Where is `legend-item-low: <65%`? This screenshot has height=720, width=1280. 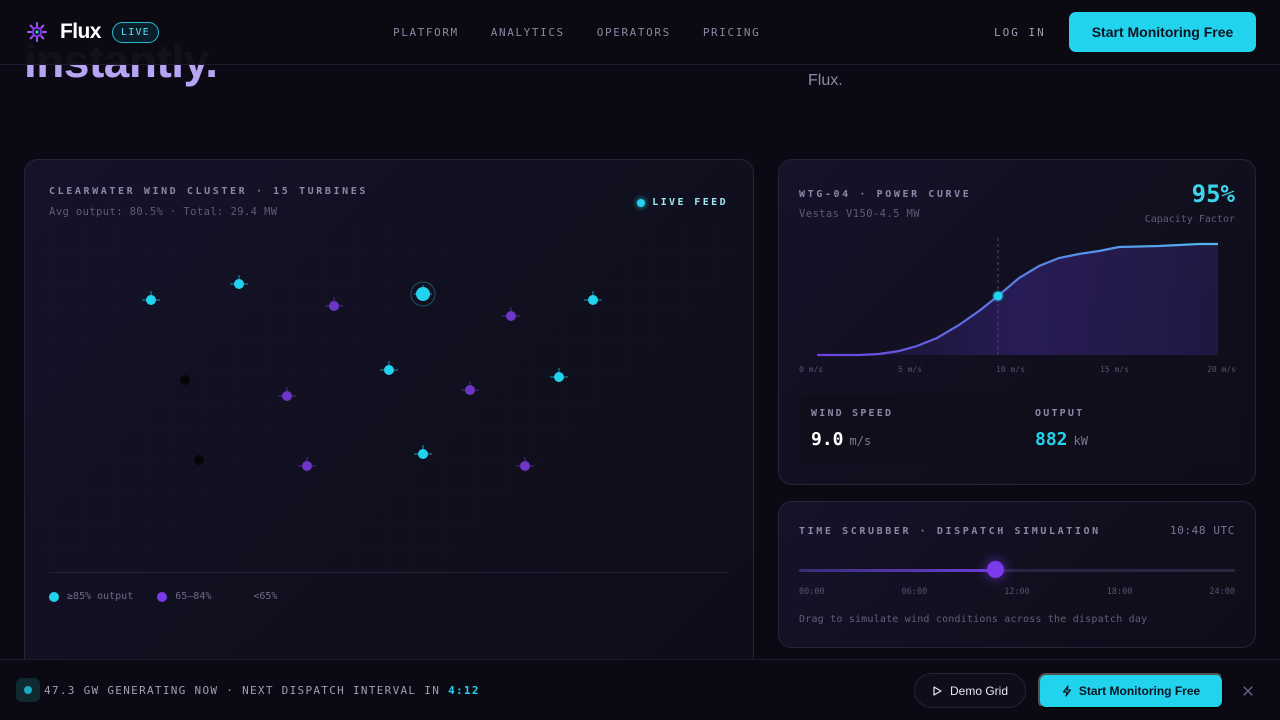 legend-item-low: <65% is located at coordinates (256, 596).